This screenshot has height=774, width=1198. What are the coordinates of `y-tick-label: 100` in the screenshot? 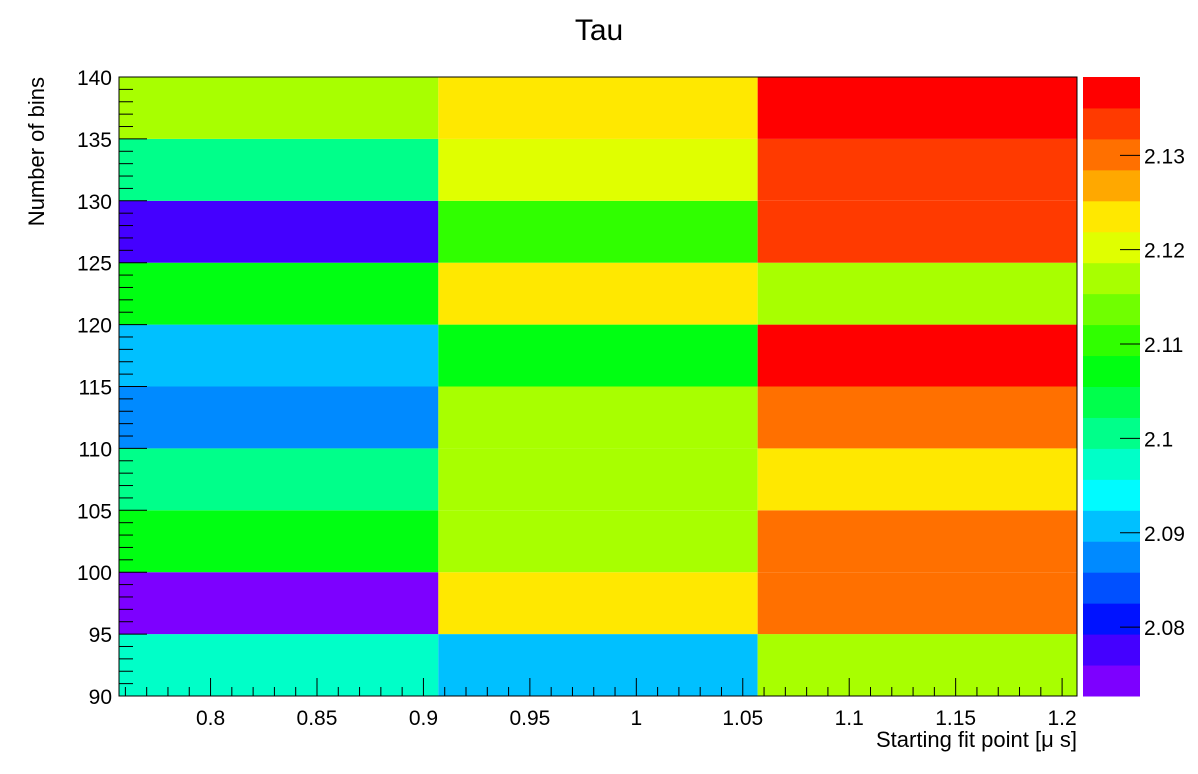 It's located at (94, 573).